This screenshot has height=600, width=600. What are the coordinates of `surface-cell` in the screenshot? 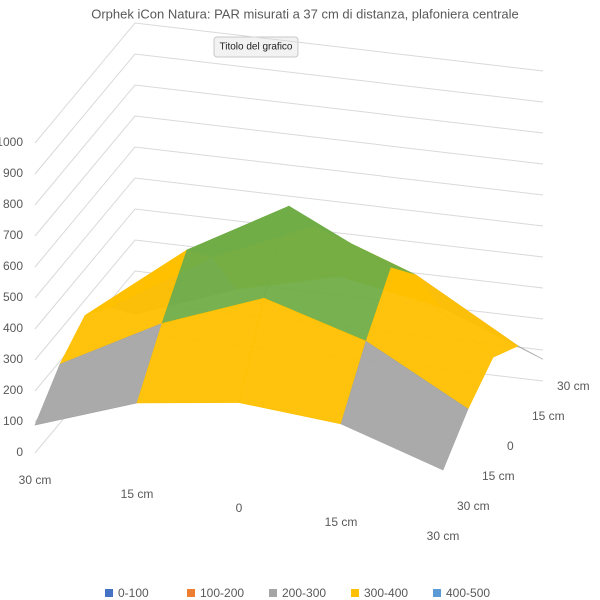 It's located at (404, 405).